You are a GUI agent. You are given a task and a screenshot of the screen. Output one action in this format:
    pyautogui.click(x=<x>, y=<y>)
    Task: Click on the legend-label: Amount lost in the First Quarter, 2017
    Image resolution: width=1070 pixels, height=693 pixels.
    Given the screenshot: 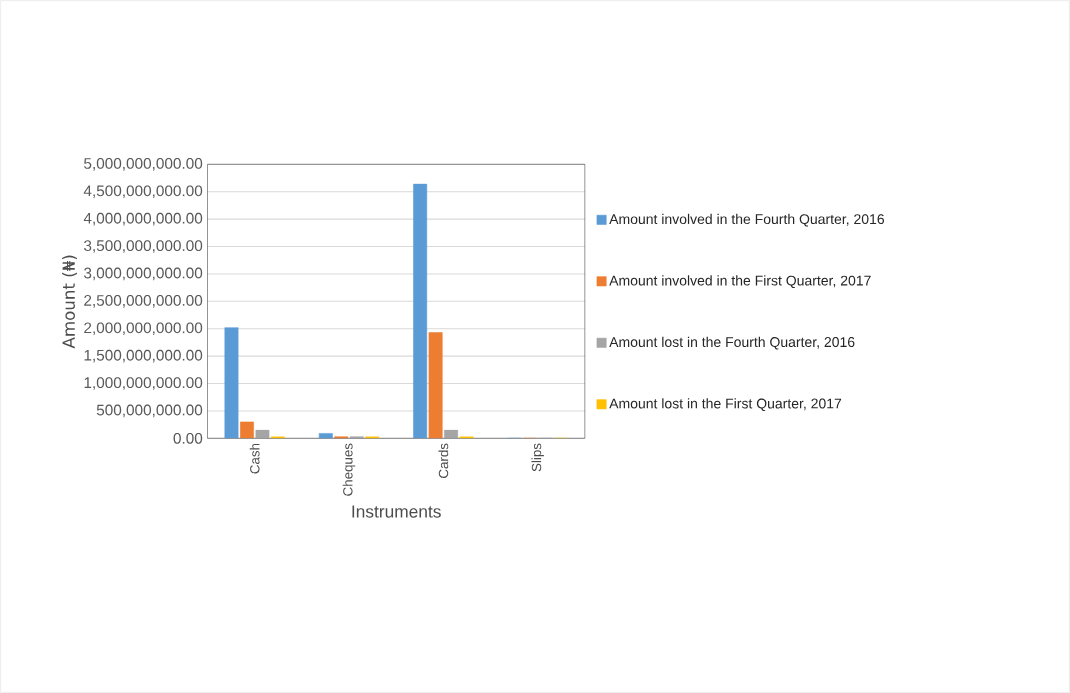 What is the action you would take?
    pyautogui.click(x=725, y=404)
    